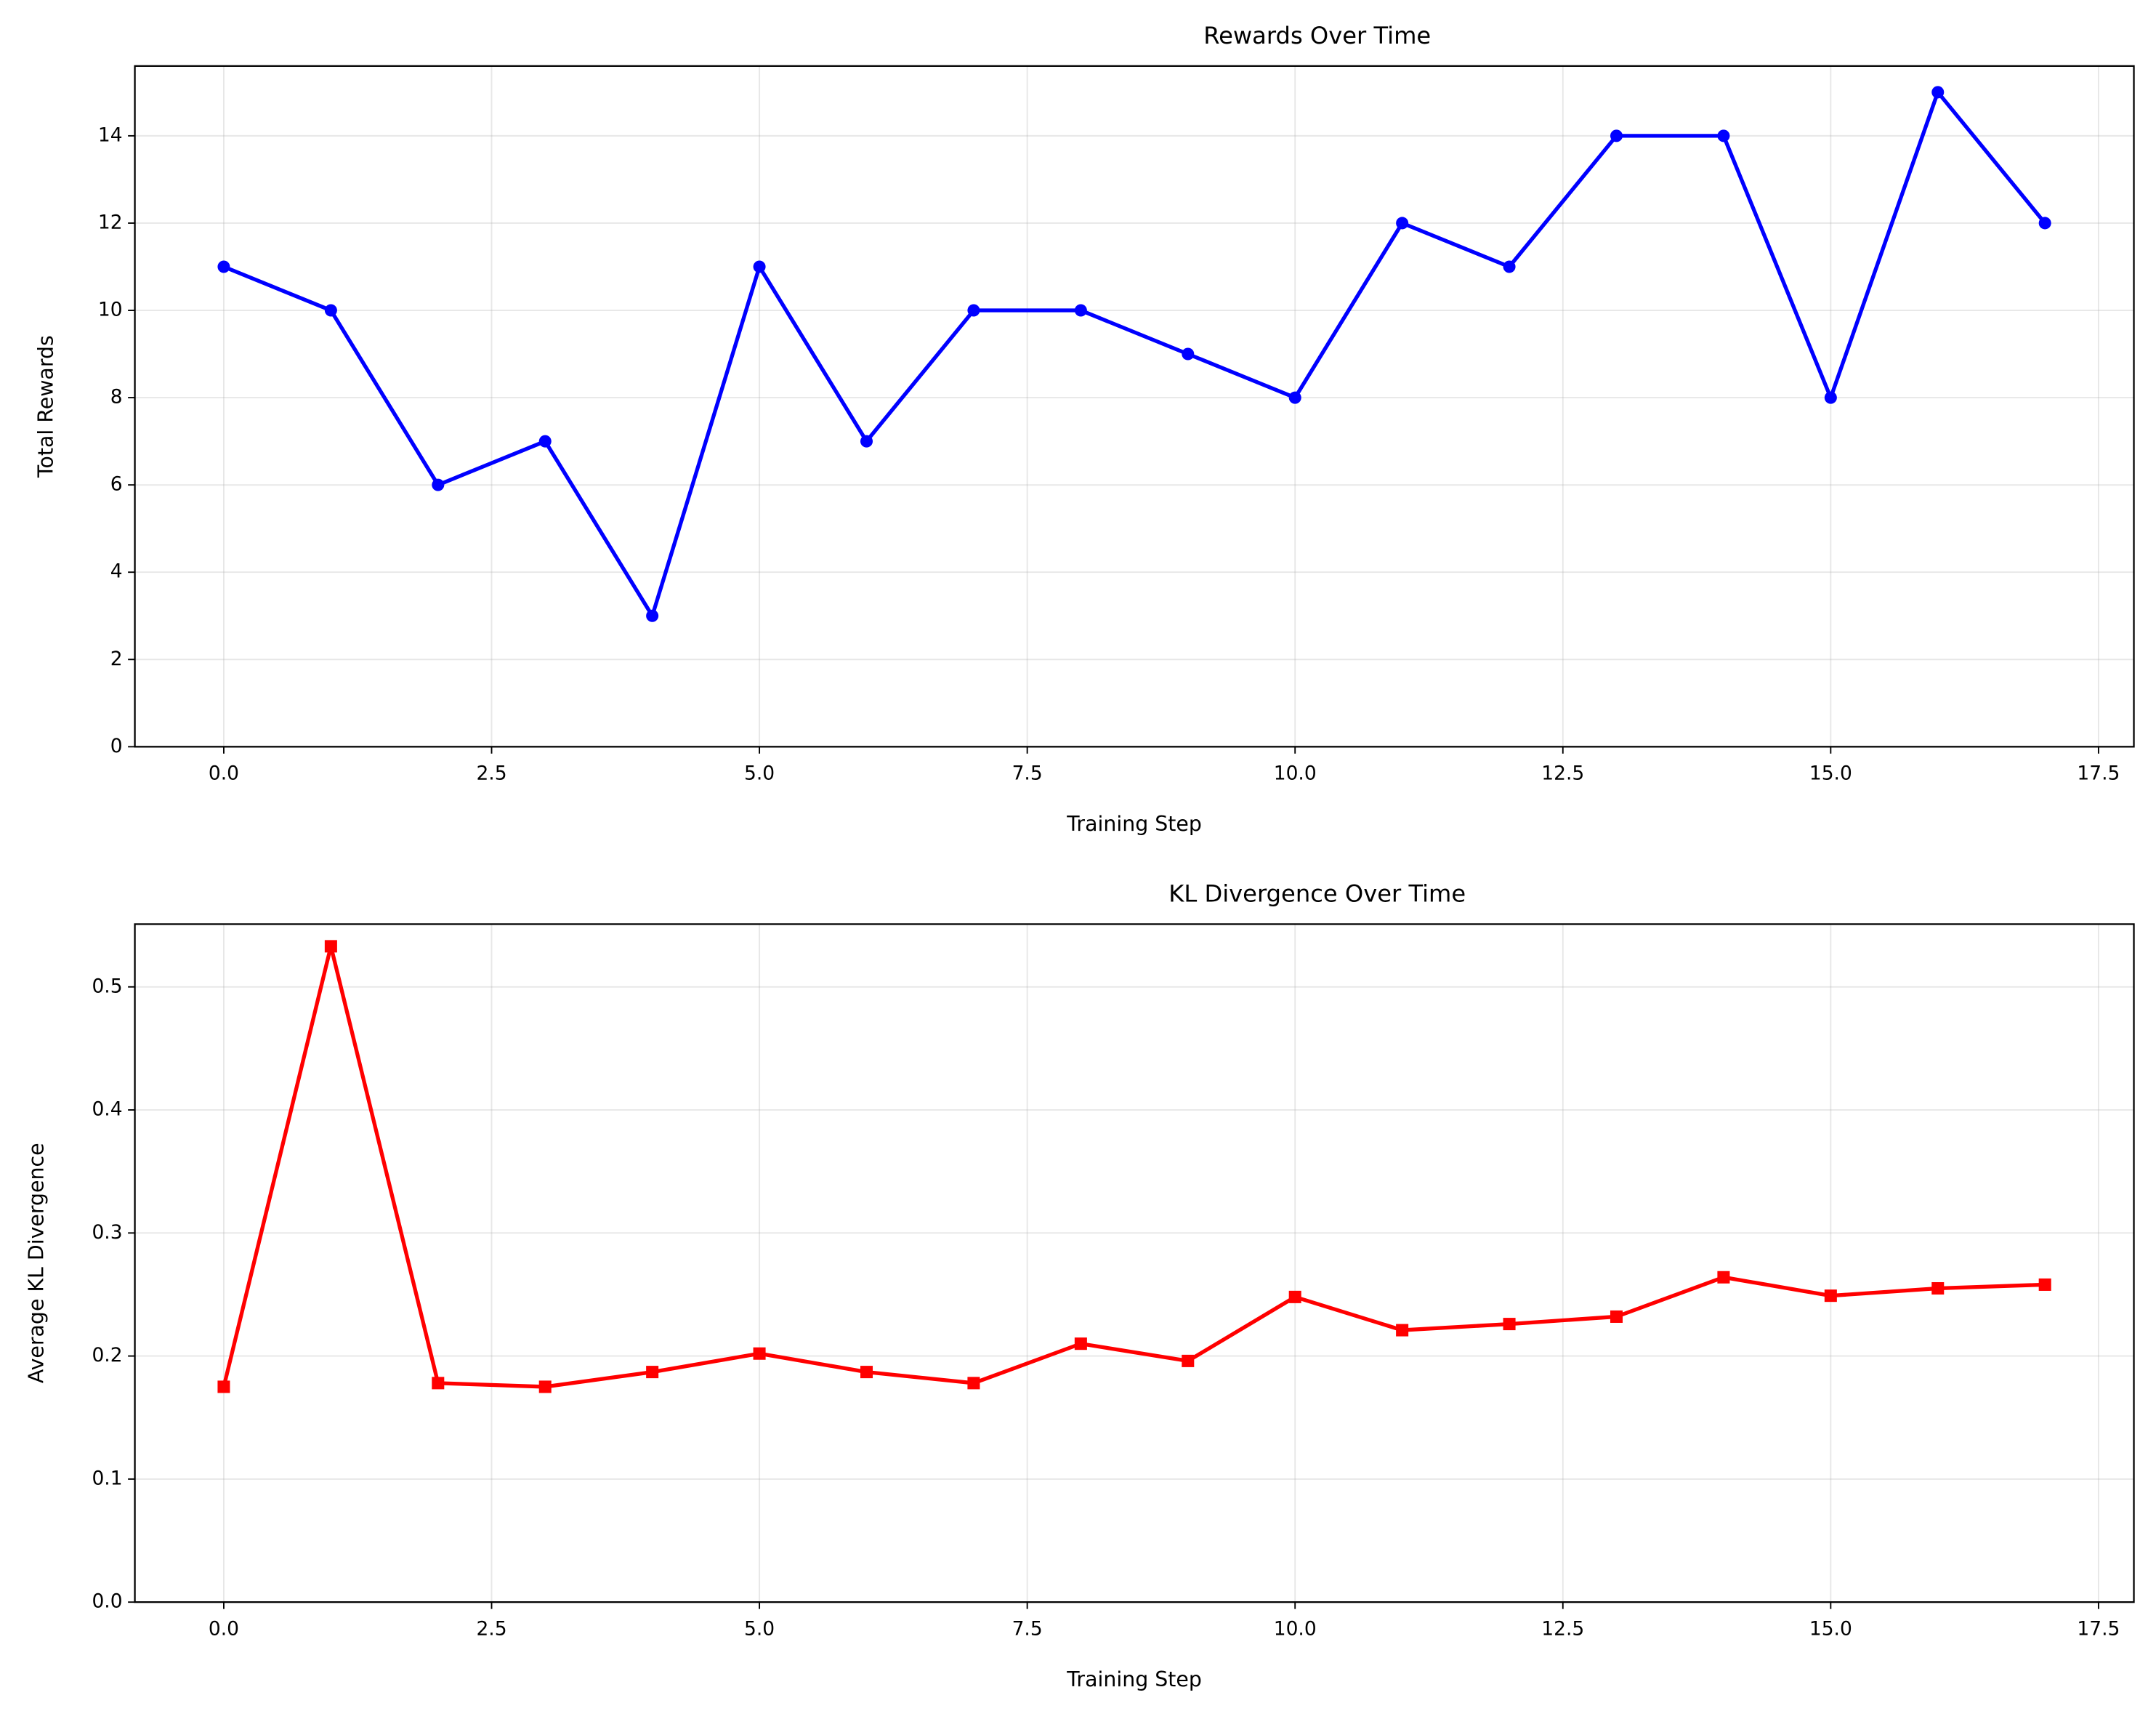 This screenshot has height=1719, width=2156. Describe the element at coordinates (107, 986) in the screenshot. I see `y-tick-label: 0.5` at that location.